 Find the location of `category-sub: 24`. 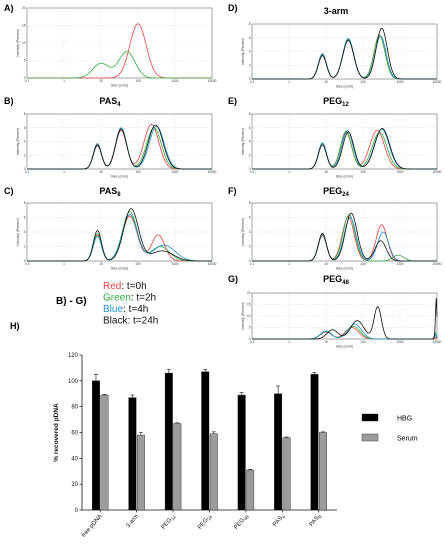

category-sub: 24 is located at coordinates (209, 517).